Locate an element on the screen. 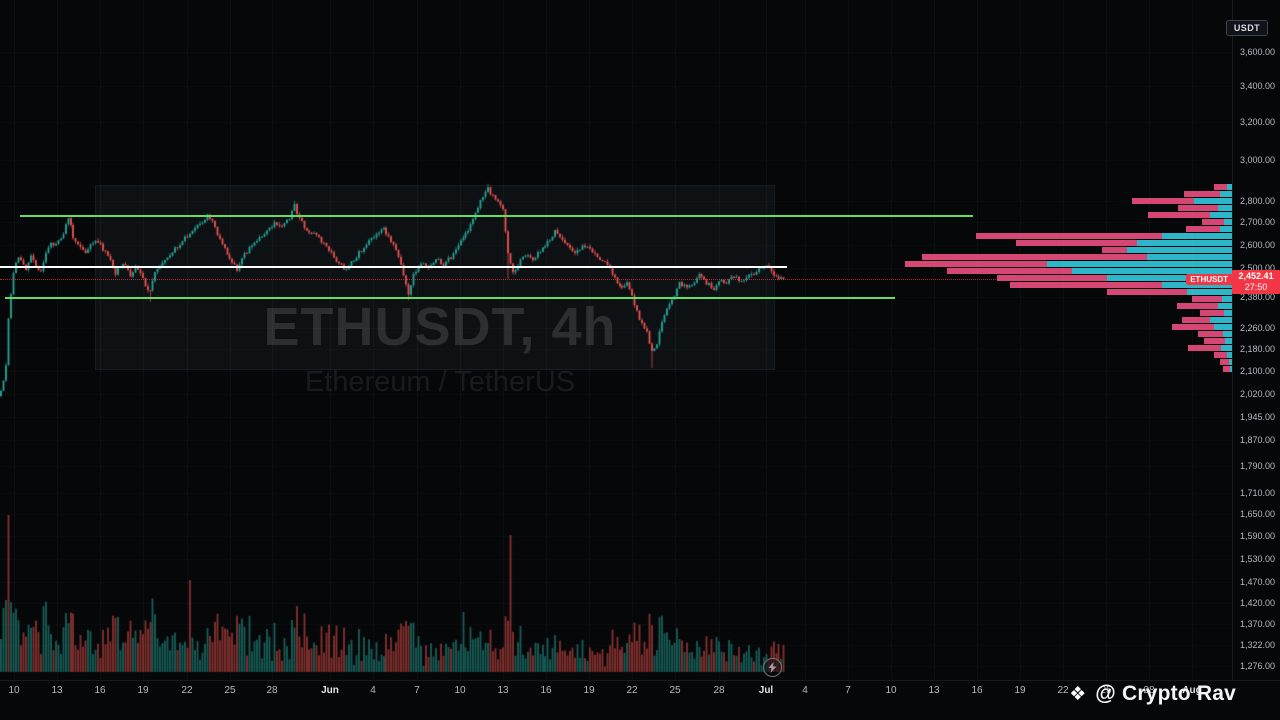  price-tick: 2,100.00 is located at coordinates (1257, 371).